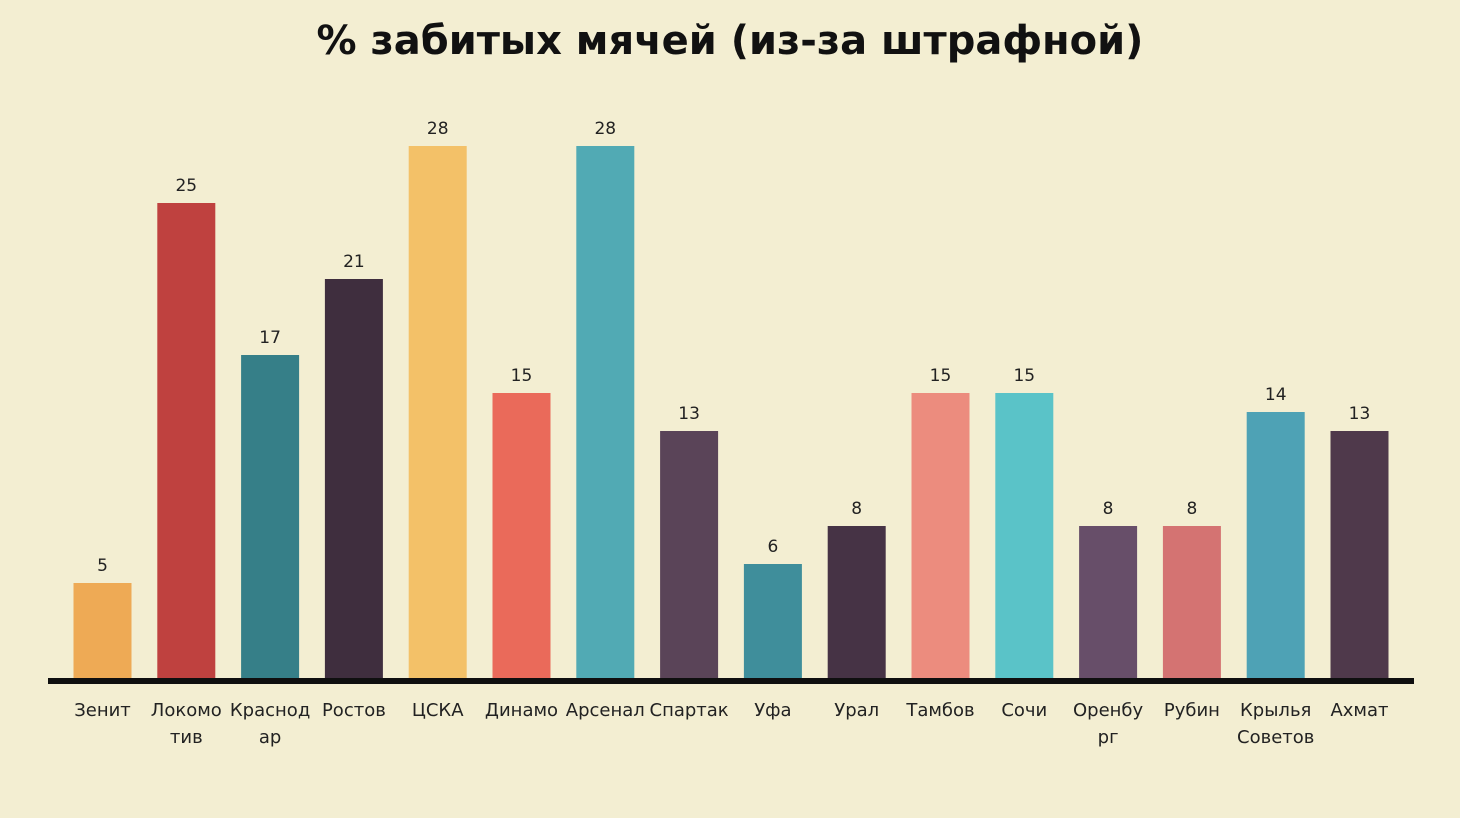  I want to click on category-label: Сочи, so click(1024, 710).